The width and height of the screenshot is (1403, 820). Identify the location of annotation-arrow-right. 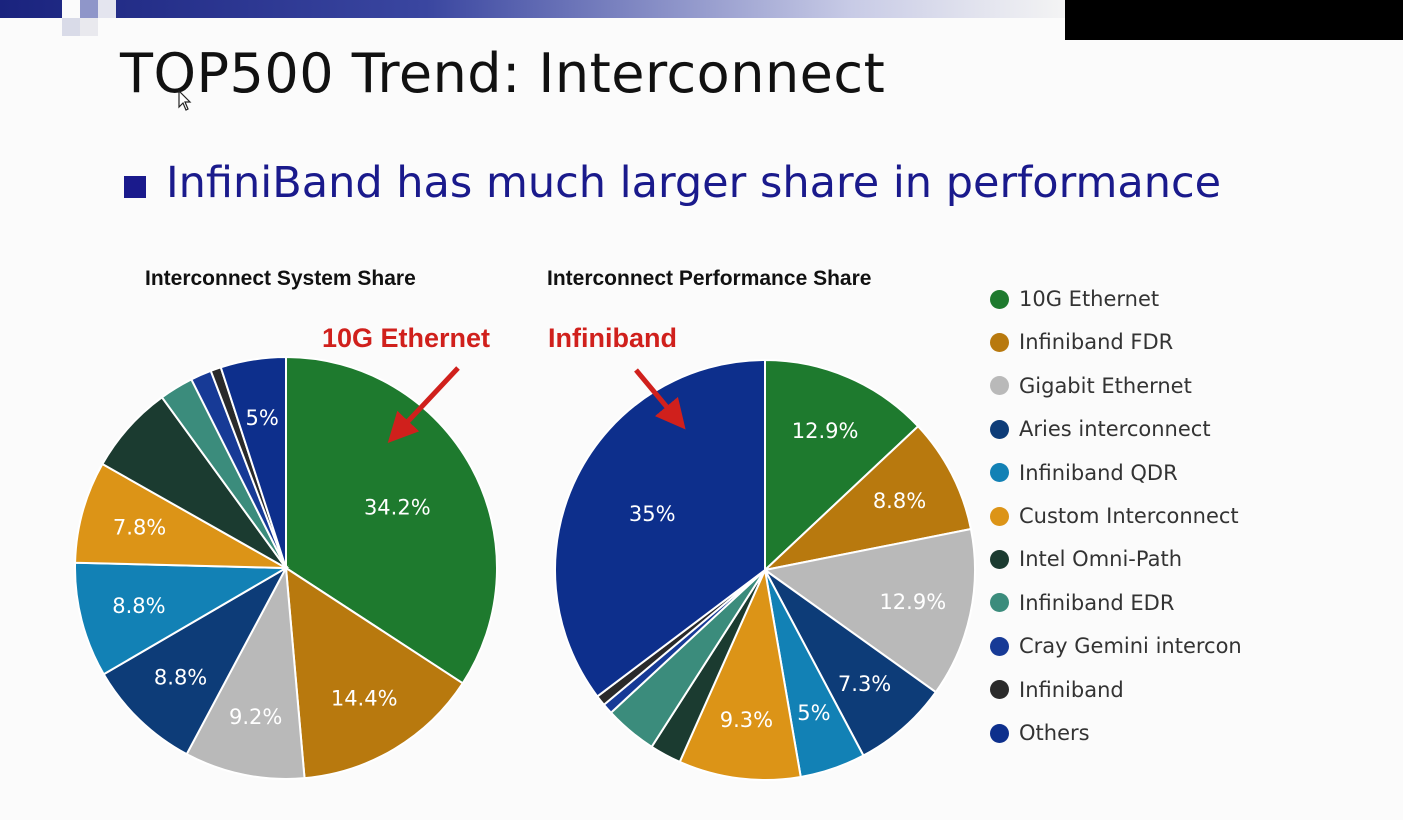
(660, 399).